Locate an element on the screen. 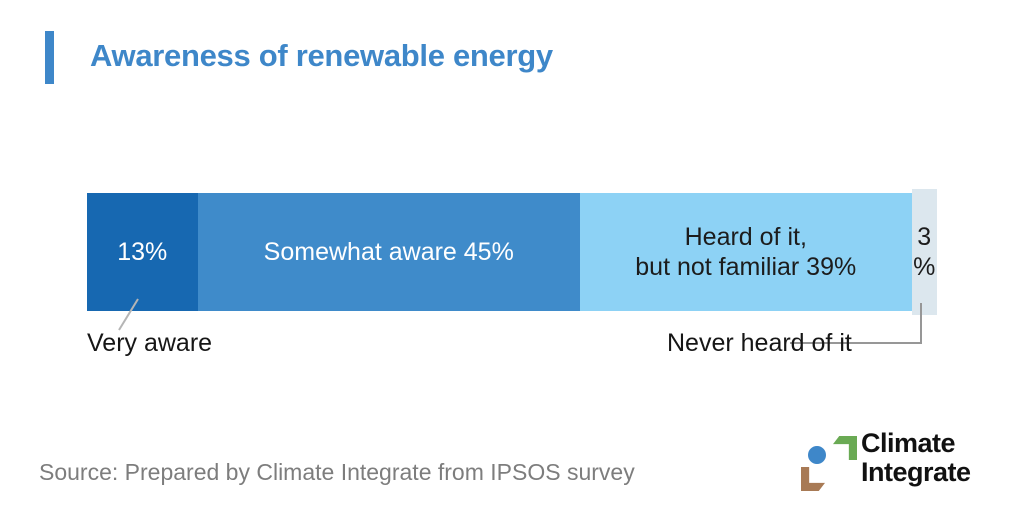 This screenshot has height=512, width=1024. leader-line-very-aware is located at coordinates (128, 314).